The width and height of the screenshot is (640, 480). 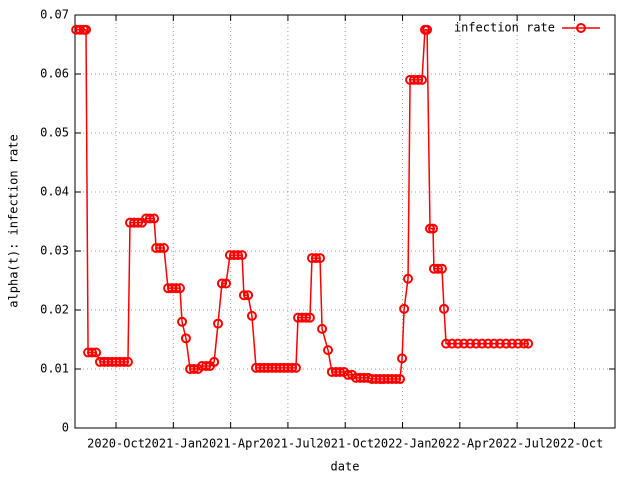 I want to click on x-tick-label: 2021-Jan, so click(x=173, y=444).